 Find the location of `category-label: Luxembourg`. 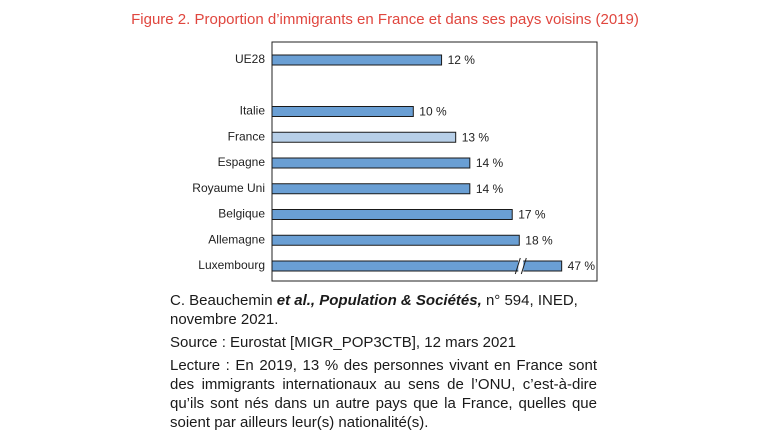

category-label: Luxembourg is located at coordinates (231, 265).